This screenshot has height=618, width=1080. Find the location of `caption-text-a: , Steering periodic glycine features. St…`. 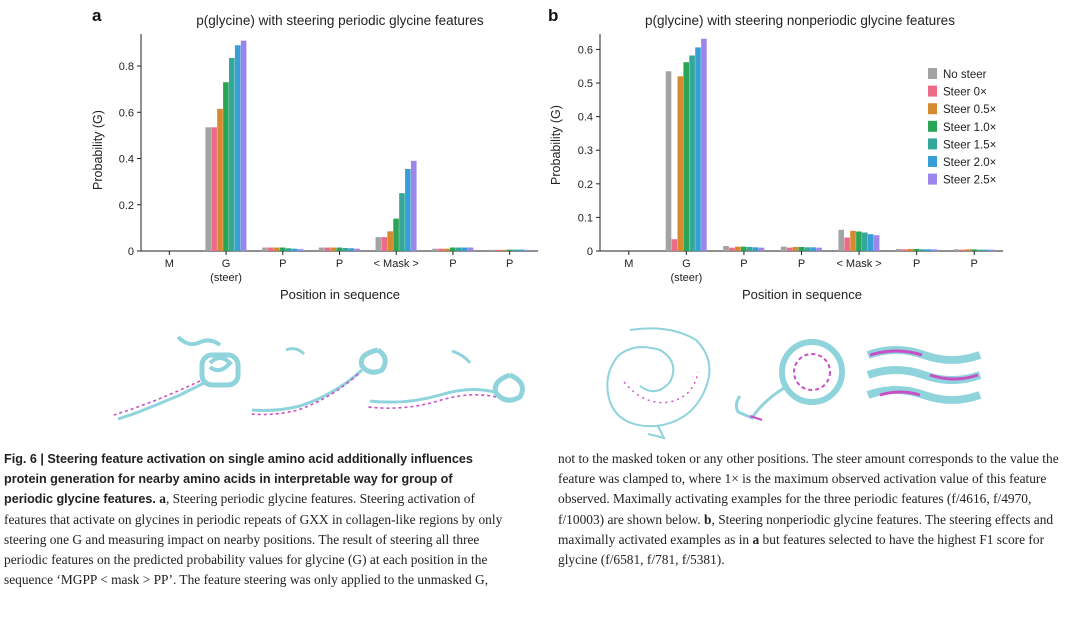

caption-text-a: , Steering periodic glycine features. St… is located at coordinates (253, 539).